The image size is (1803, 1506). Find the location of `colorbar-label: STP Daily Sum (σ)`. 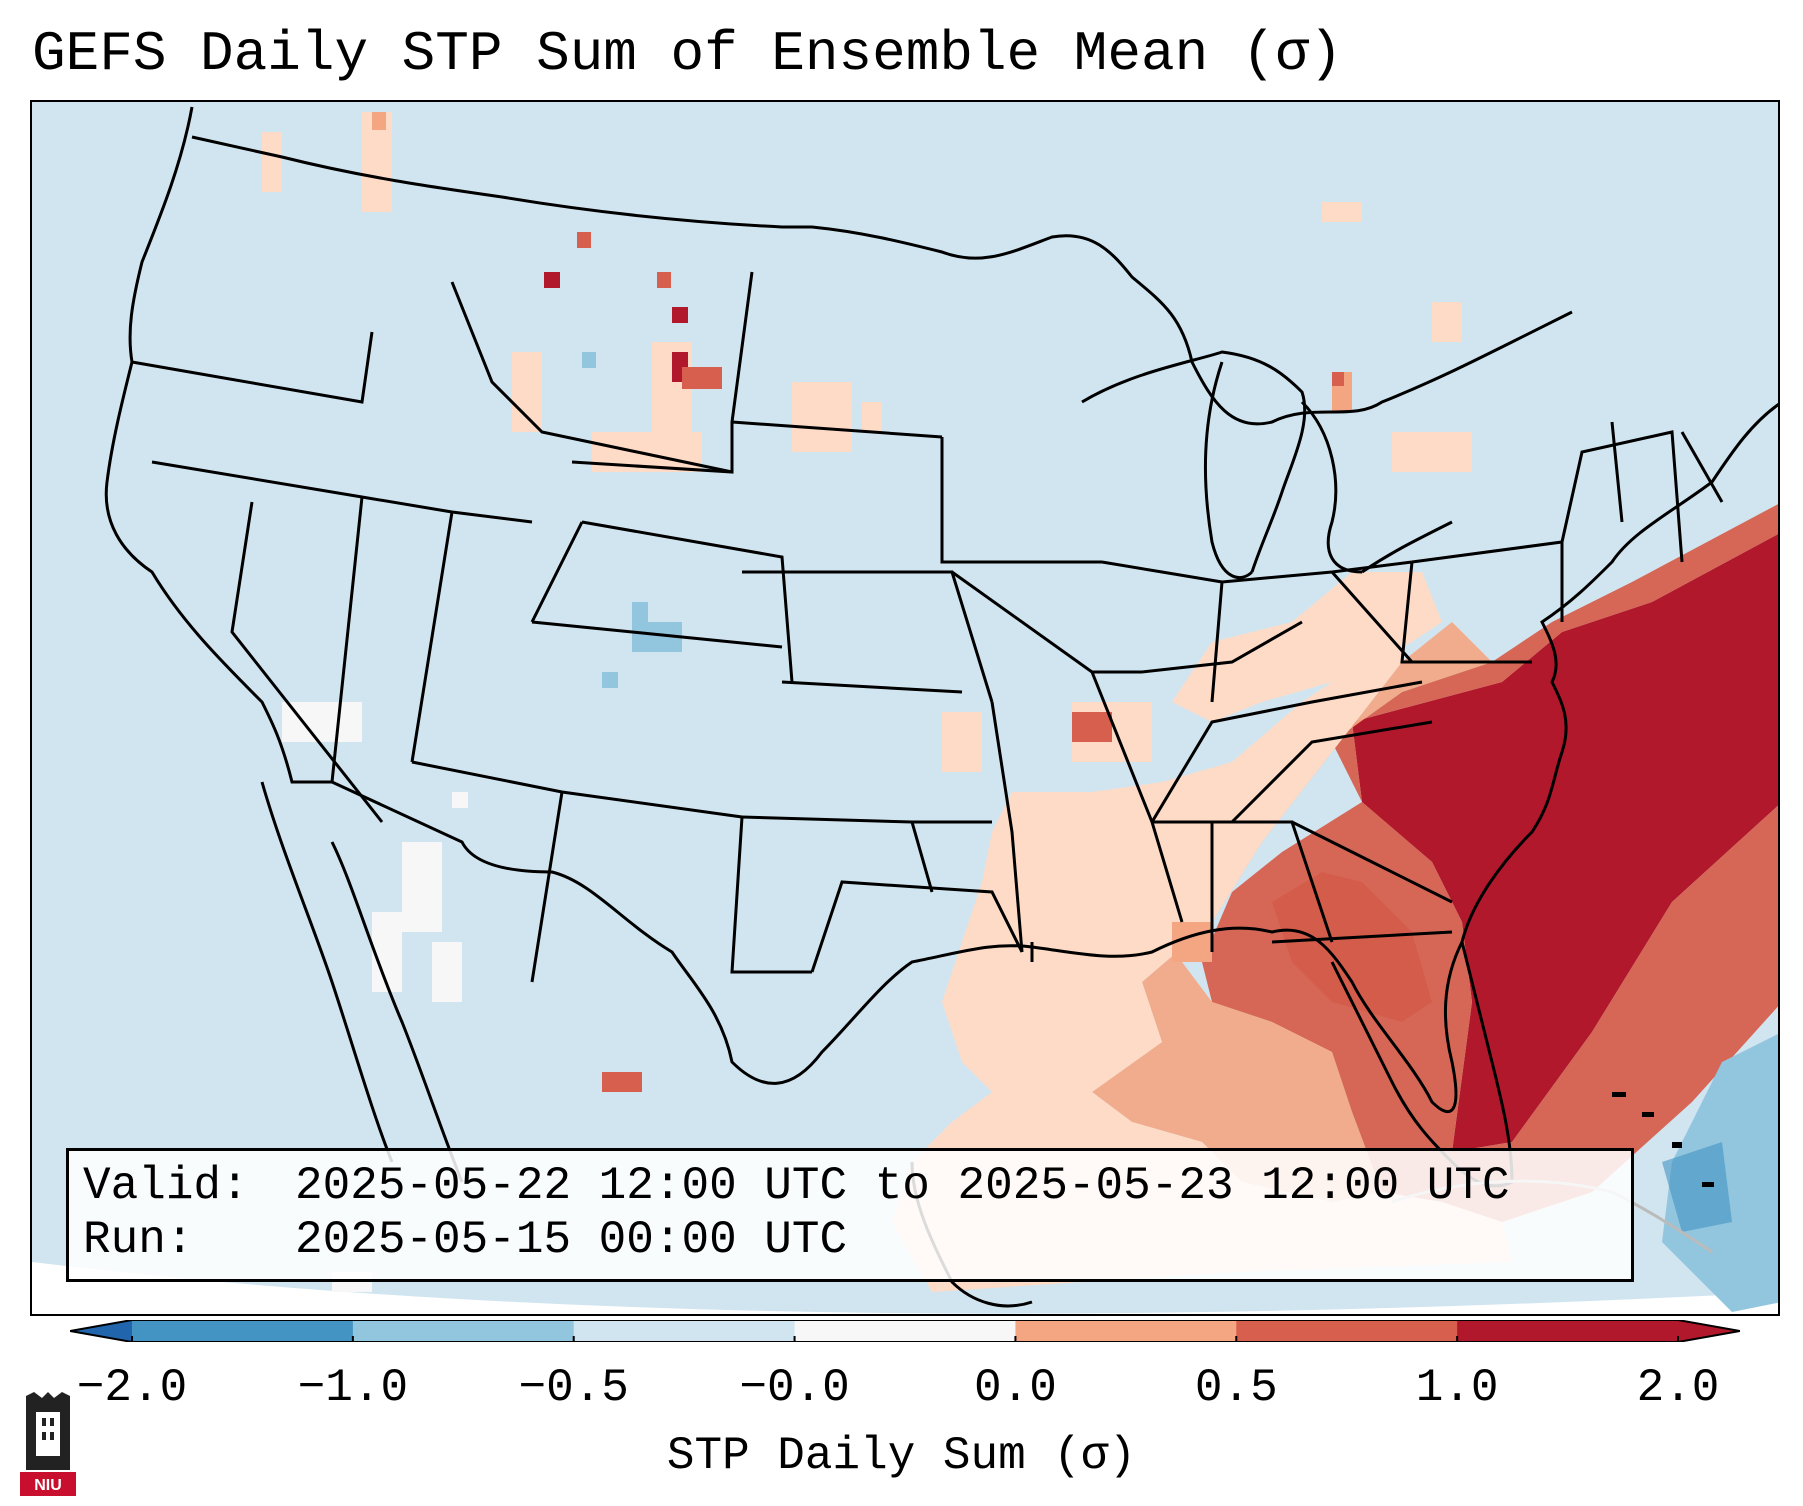

colorbar-label: STP Daily Sum (σ) is located at coordinates (901, 1456).